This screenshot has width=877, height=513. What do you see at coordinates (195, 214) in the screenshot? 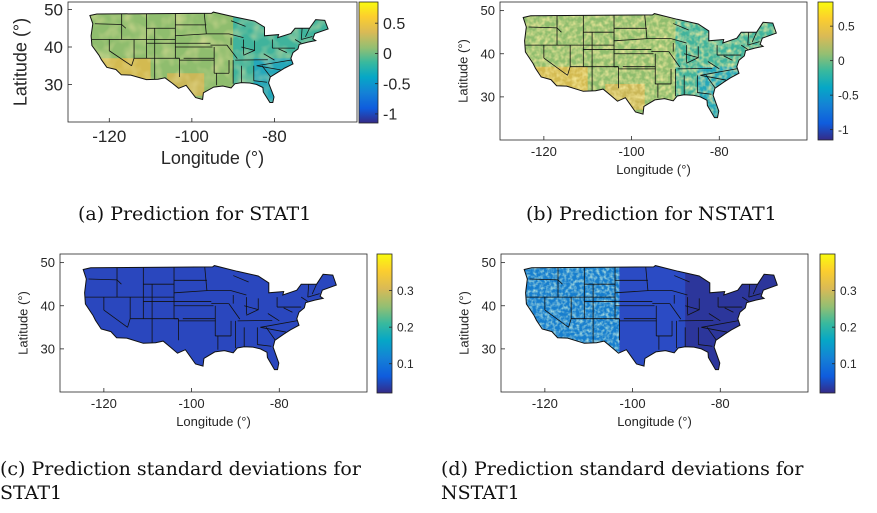
I see `caption-a: (a) Prediction for STAT1` at bounding box center [195, 214].